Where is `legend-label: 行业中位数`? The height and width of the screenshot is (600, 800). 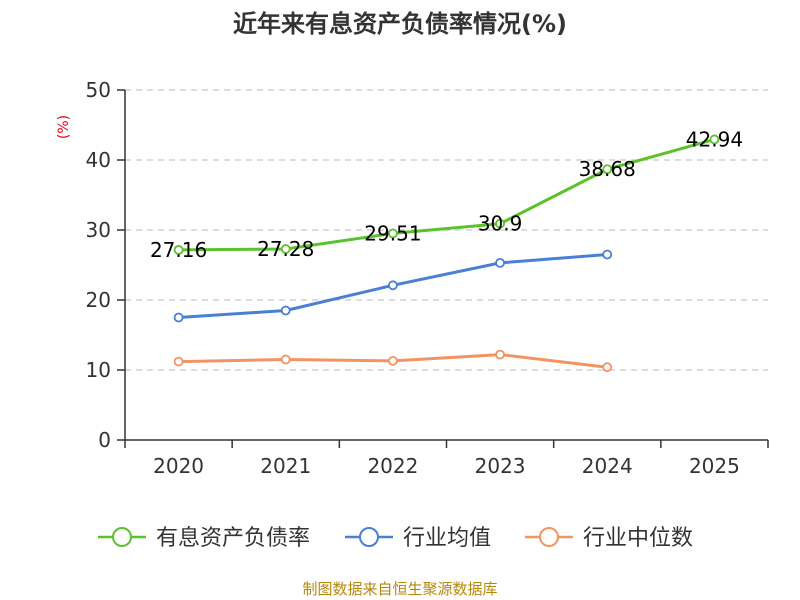 legend-label: 行业中位数 is located at coordinates (638, 538).